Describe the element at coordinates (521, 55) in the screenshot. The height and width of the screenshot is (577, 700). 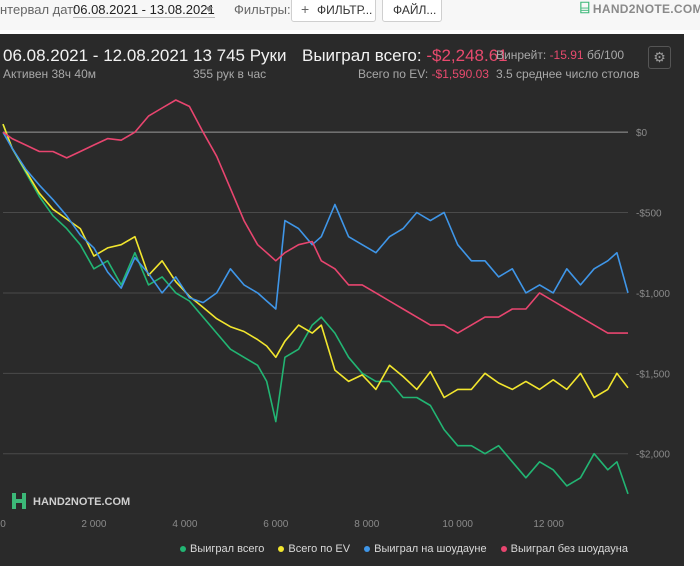
I see `winrate-label: Винрейт:` at that location.